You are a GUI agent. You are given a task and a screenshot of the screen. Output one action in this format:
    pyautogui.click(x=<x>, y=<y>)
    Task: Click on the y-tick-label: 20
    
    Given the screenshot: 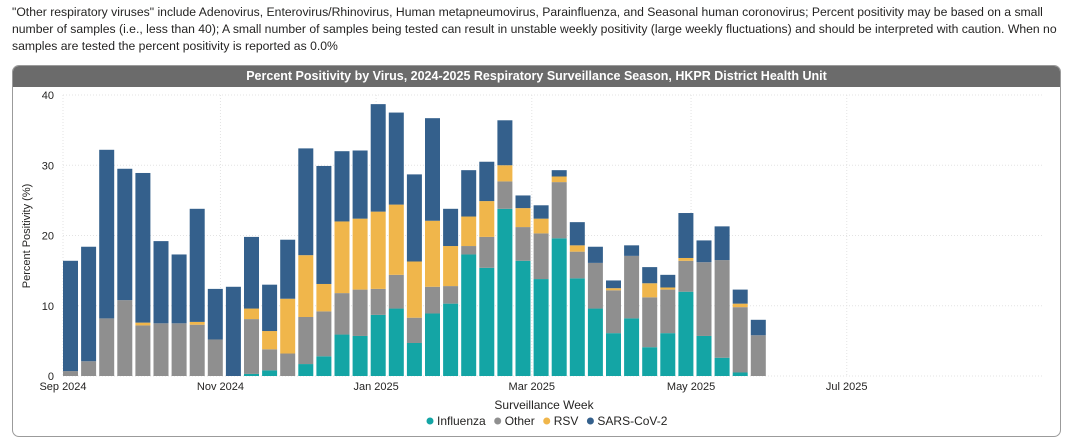 What is the action you would take?
    pyautogui.click(x=48, y=237)
    